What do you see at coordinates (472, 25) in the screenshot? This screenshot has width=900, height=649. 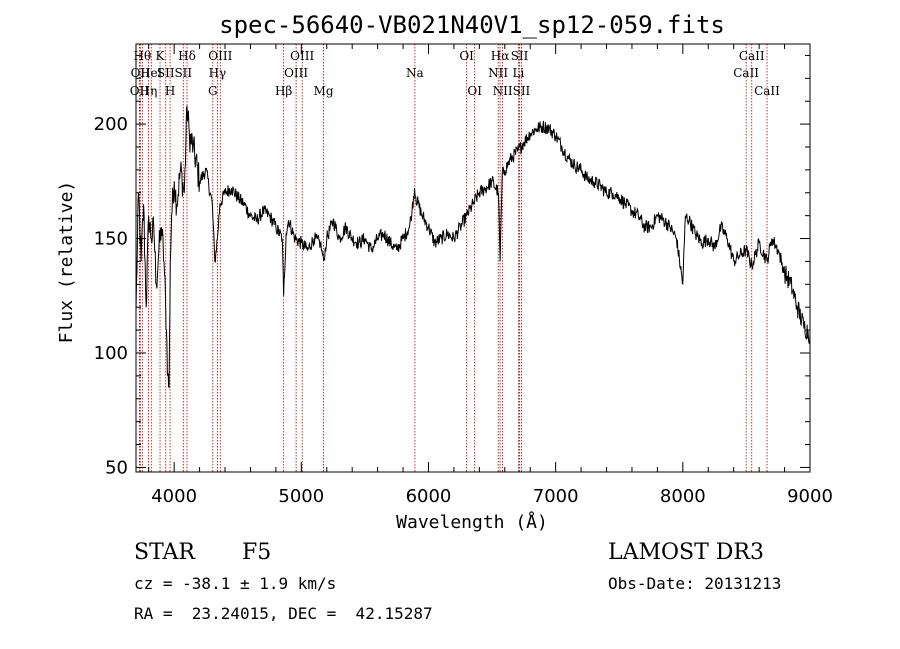 I see `chart-title: spec-56640-VB021N40V1_sp12-059.fits` at bounding box center [472, 25].